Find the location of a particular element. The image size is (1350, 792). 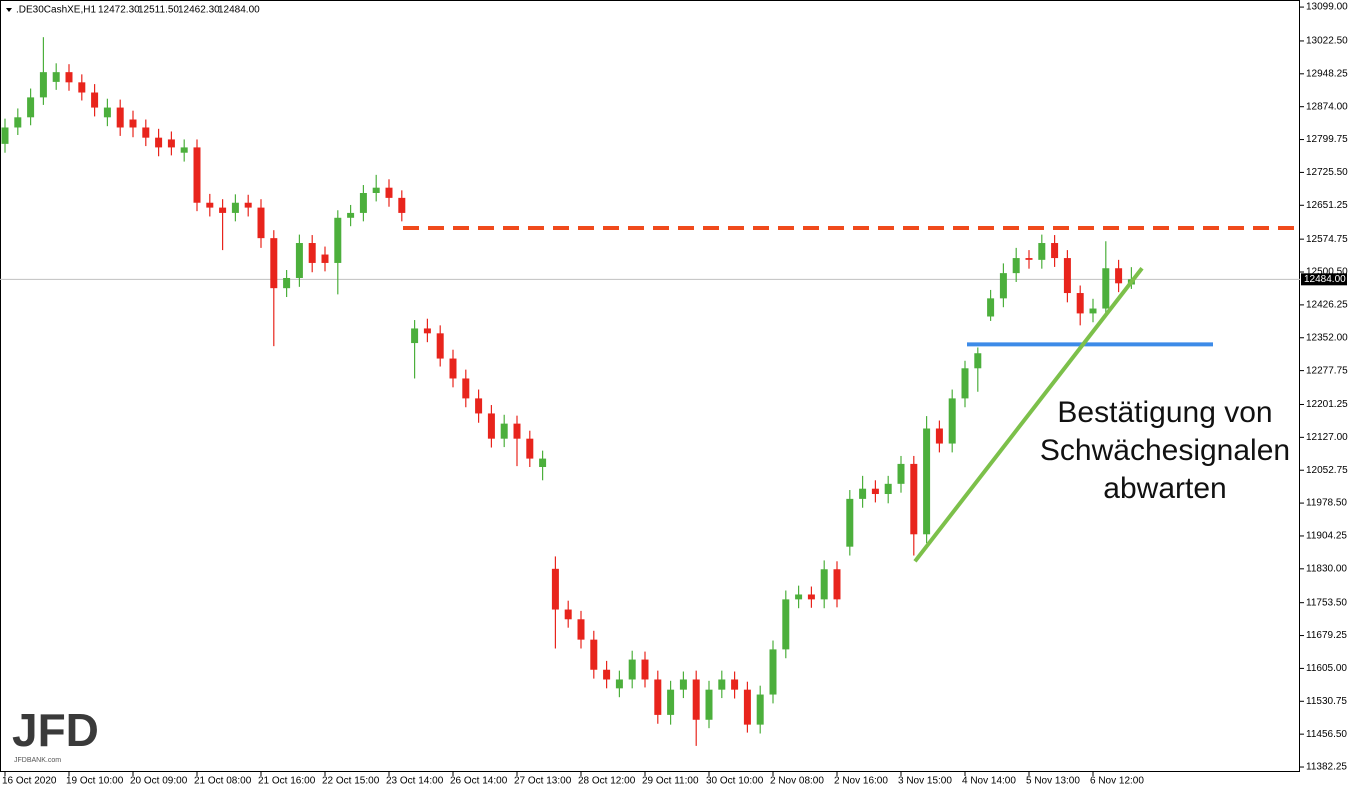

y-tick-label: 12725.50 is located at coordinates (1327, 172).